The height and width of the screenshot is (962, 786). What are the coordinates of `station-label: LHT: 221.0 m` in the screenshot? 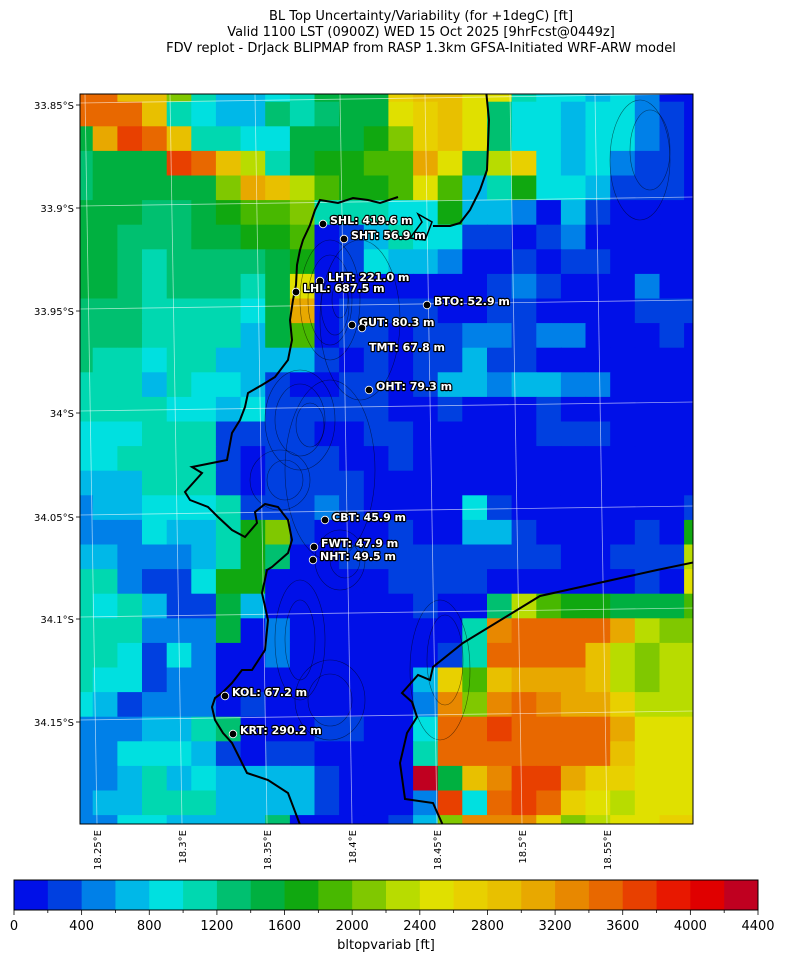 It's located at (368, 277).